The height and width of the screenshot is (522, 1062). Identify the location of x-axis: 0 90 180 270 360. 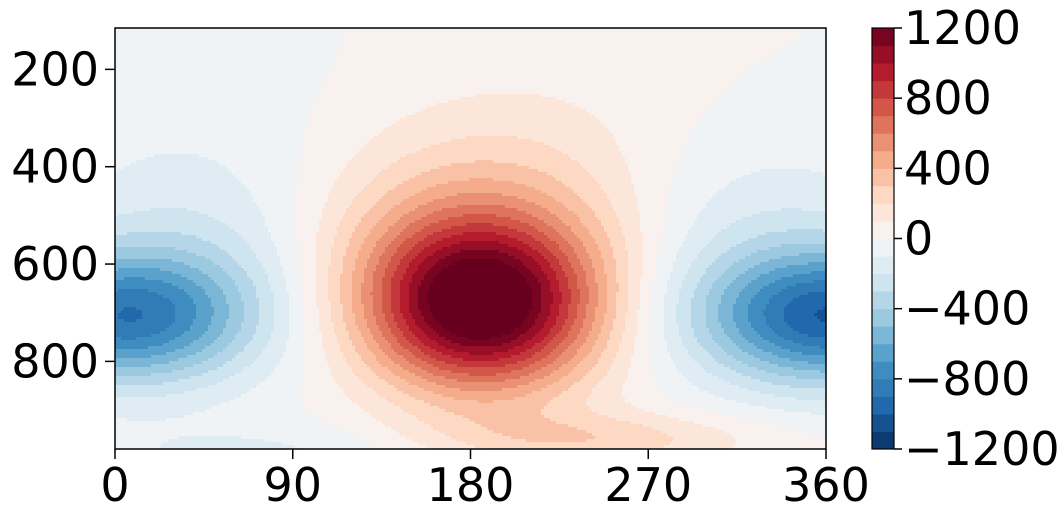
(485, 480).